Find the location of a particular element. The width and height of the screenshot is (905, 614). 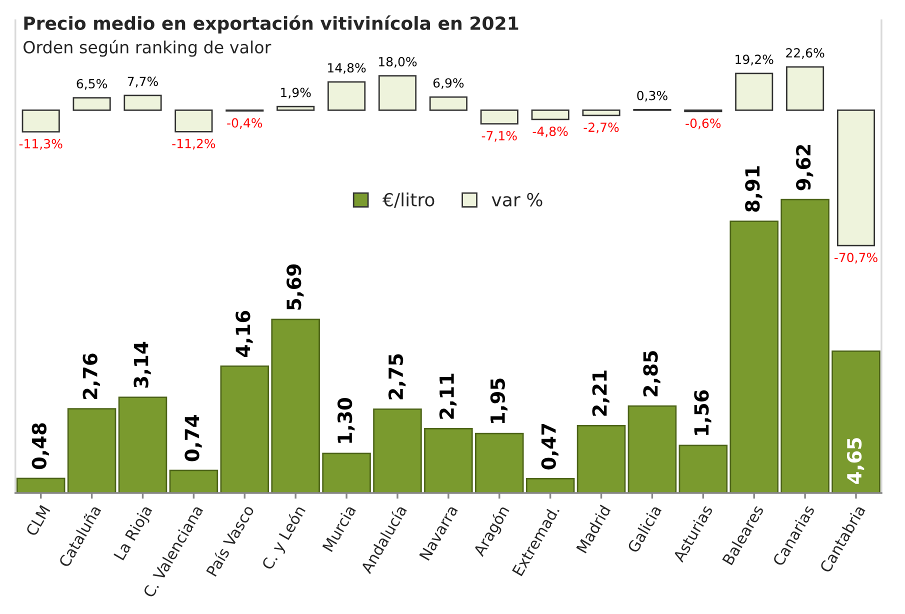

data-label: 4,16 is located at coordinates (244, 333).